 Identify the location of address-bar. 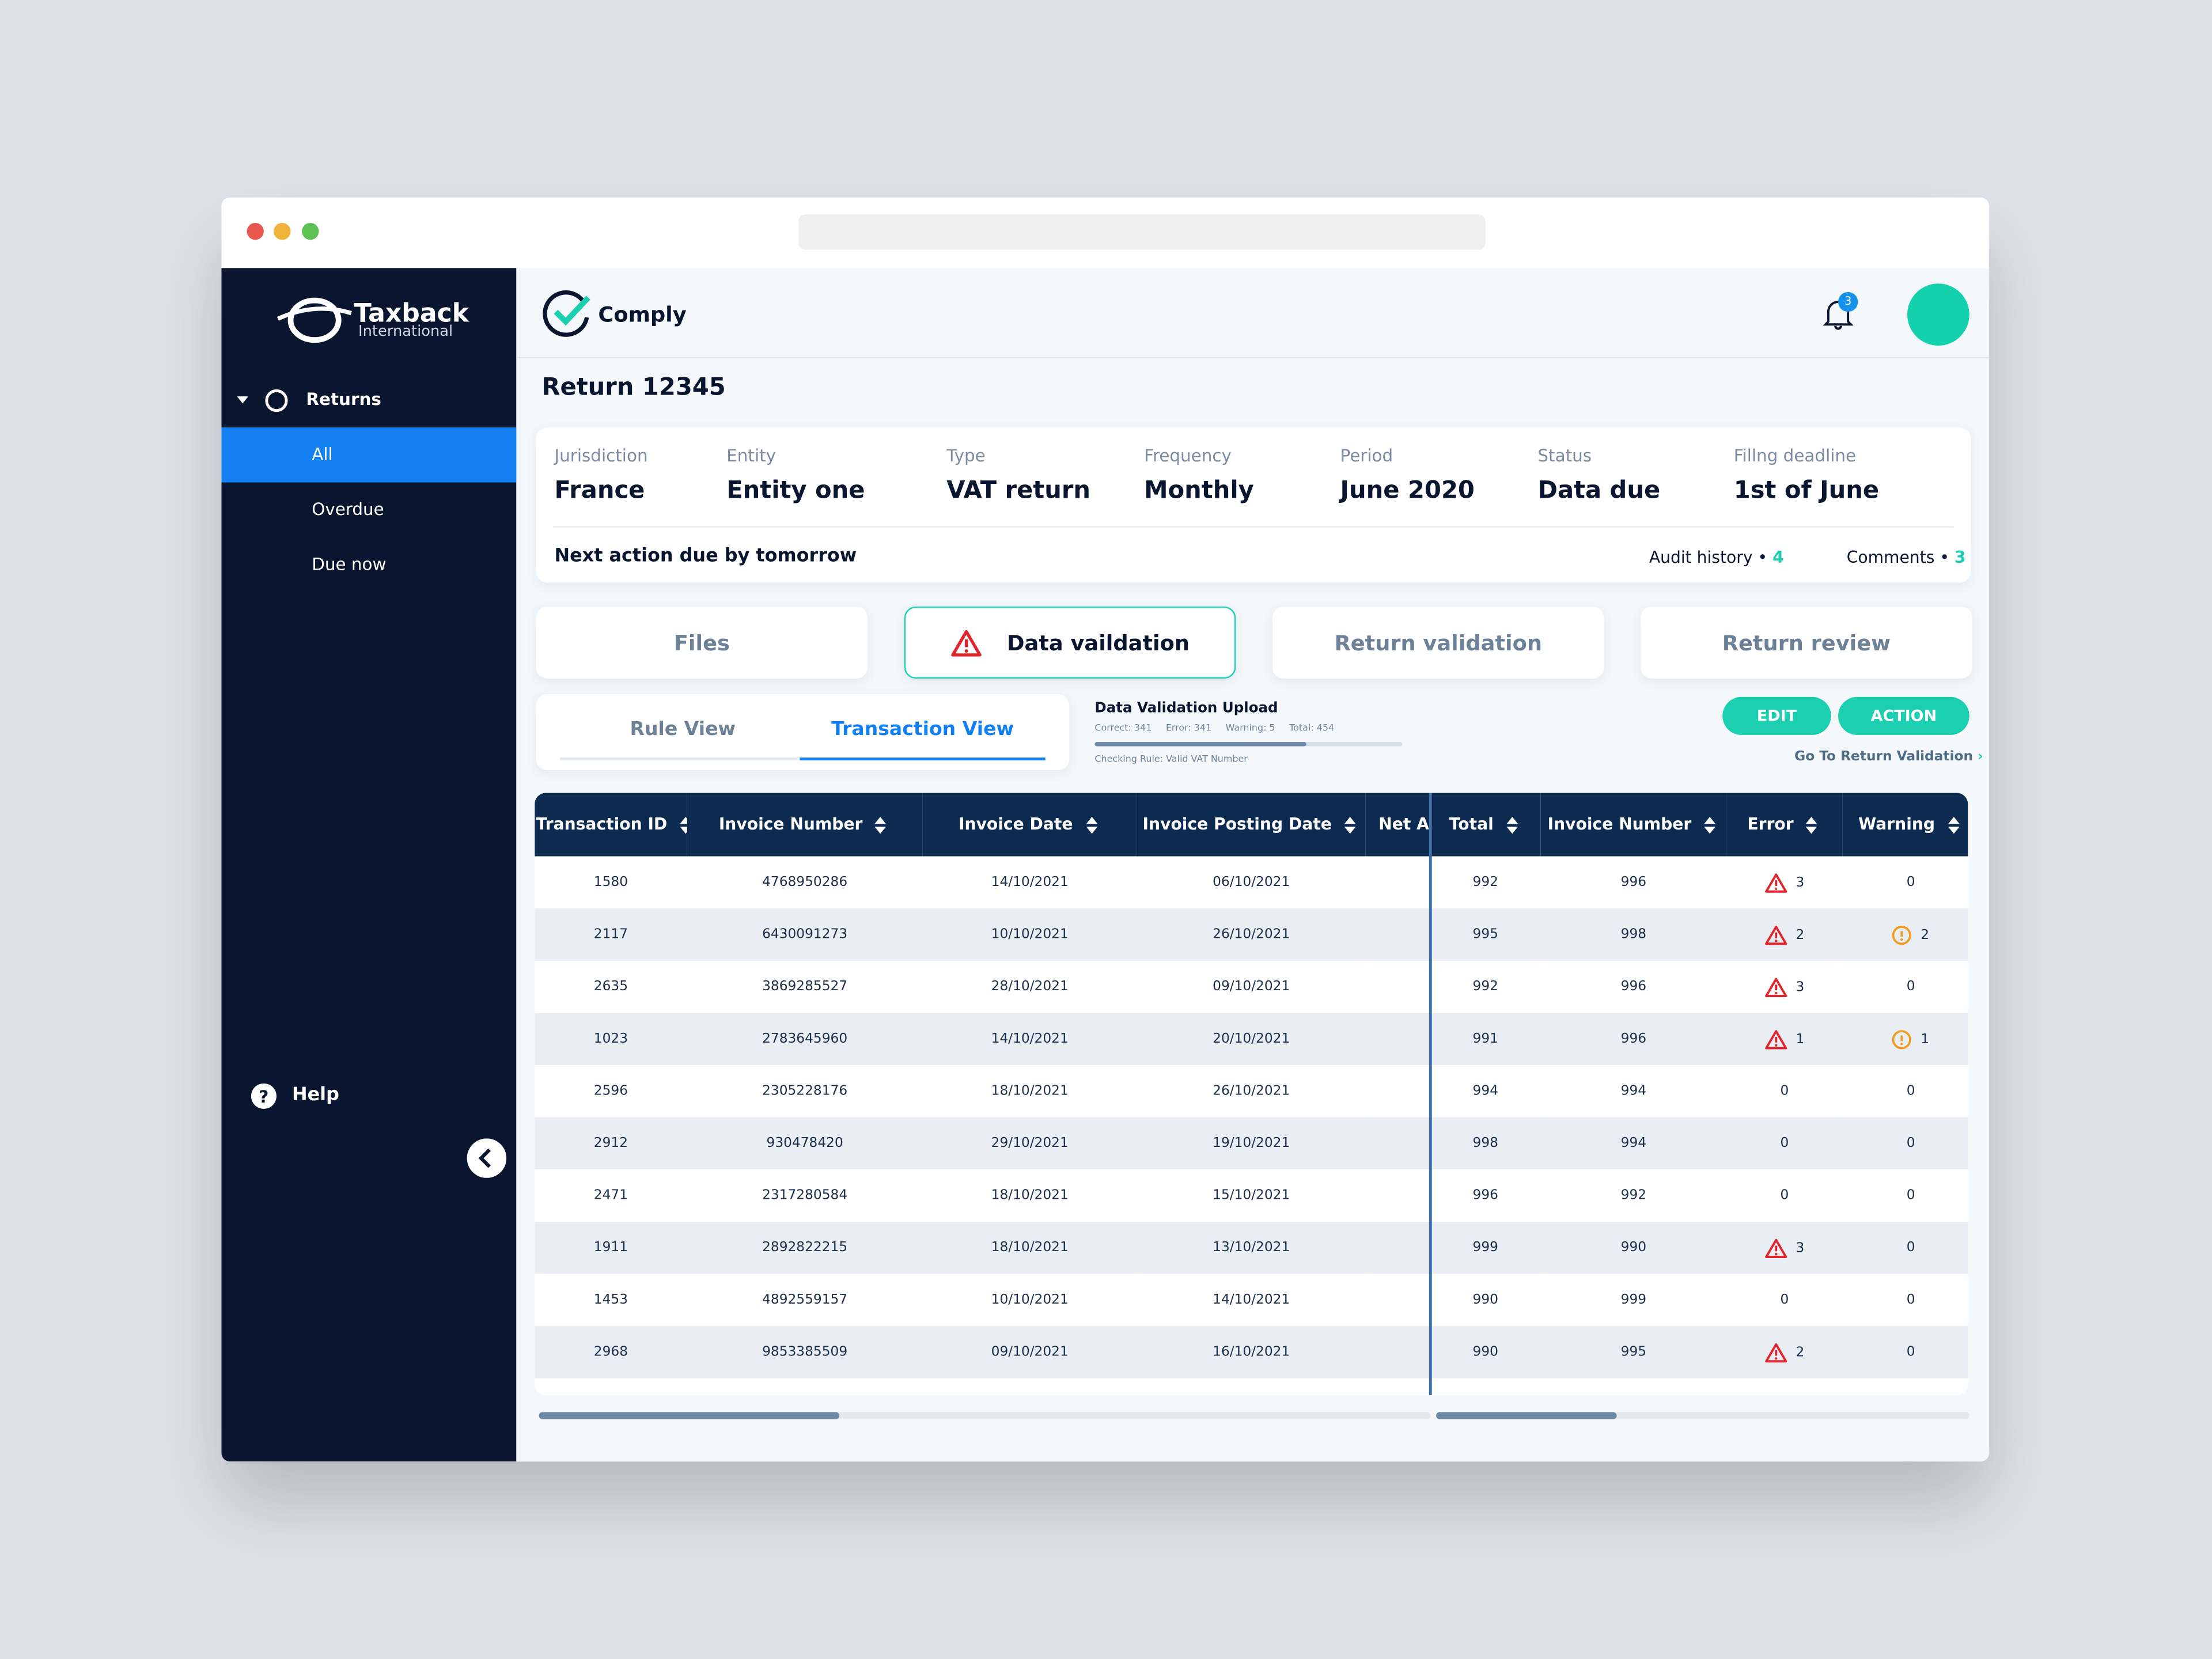
(1142, 232).